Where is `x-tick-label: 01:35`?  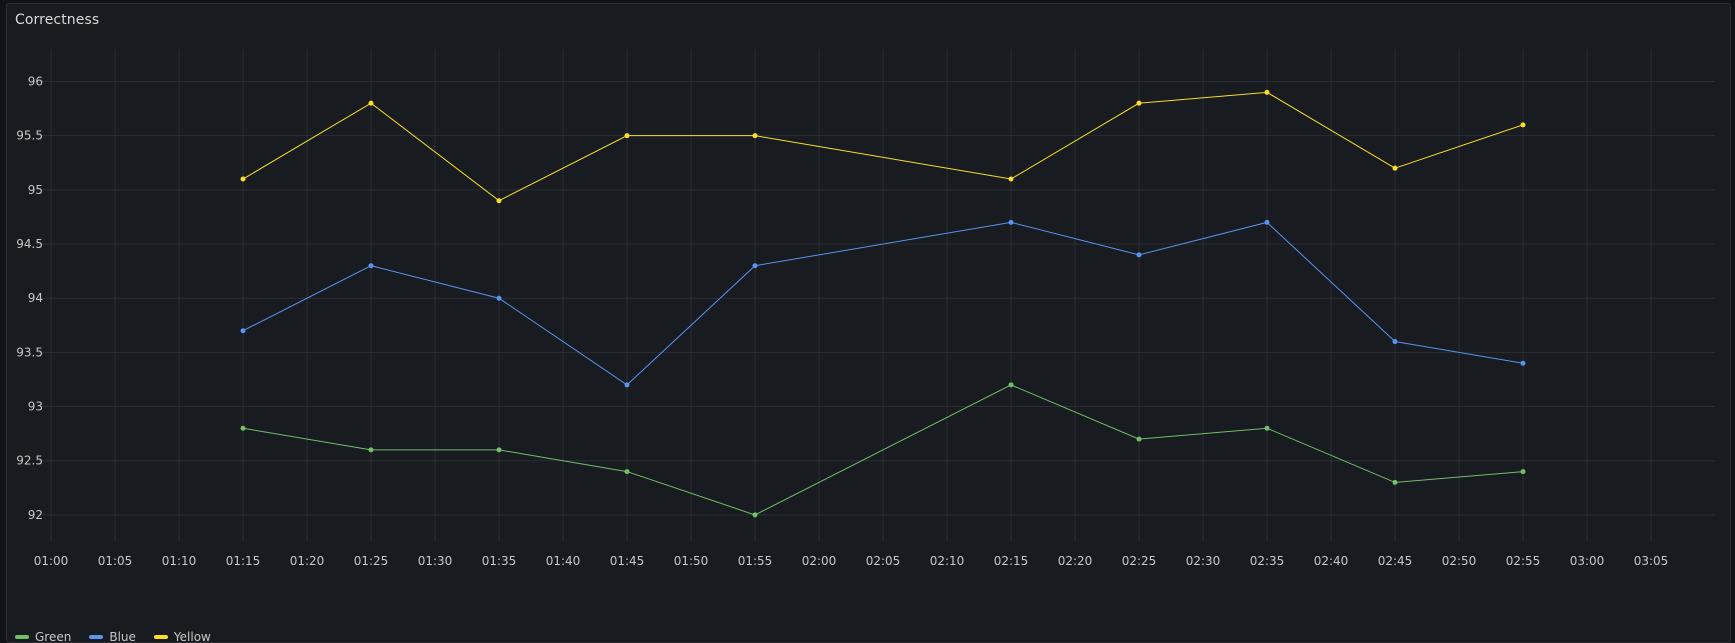 x-tick-label: 01:35 is located at coordinates (499, 561).